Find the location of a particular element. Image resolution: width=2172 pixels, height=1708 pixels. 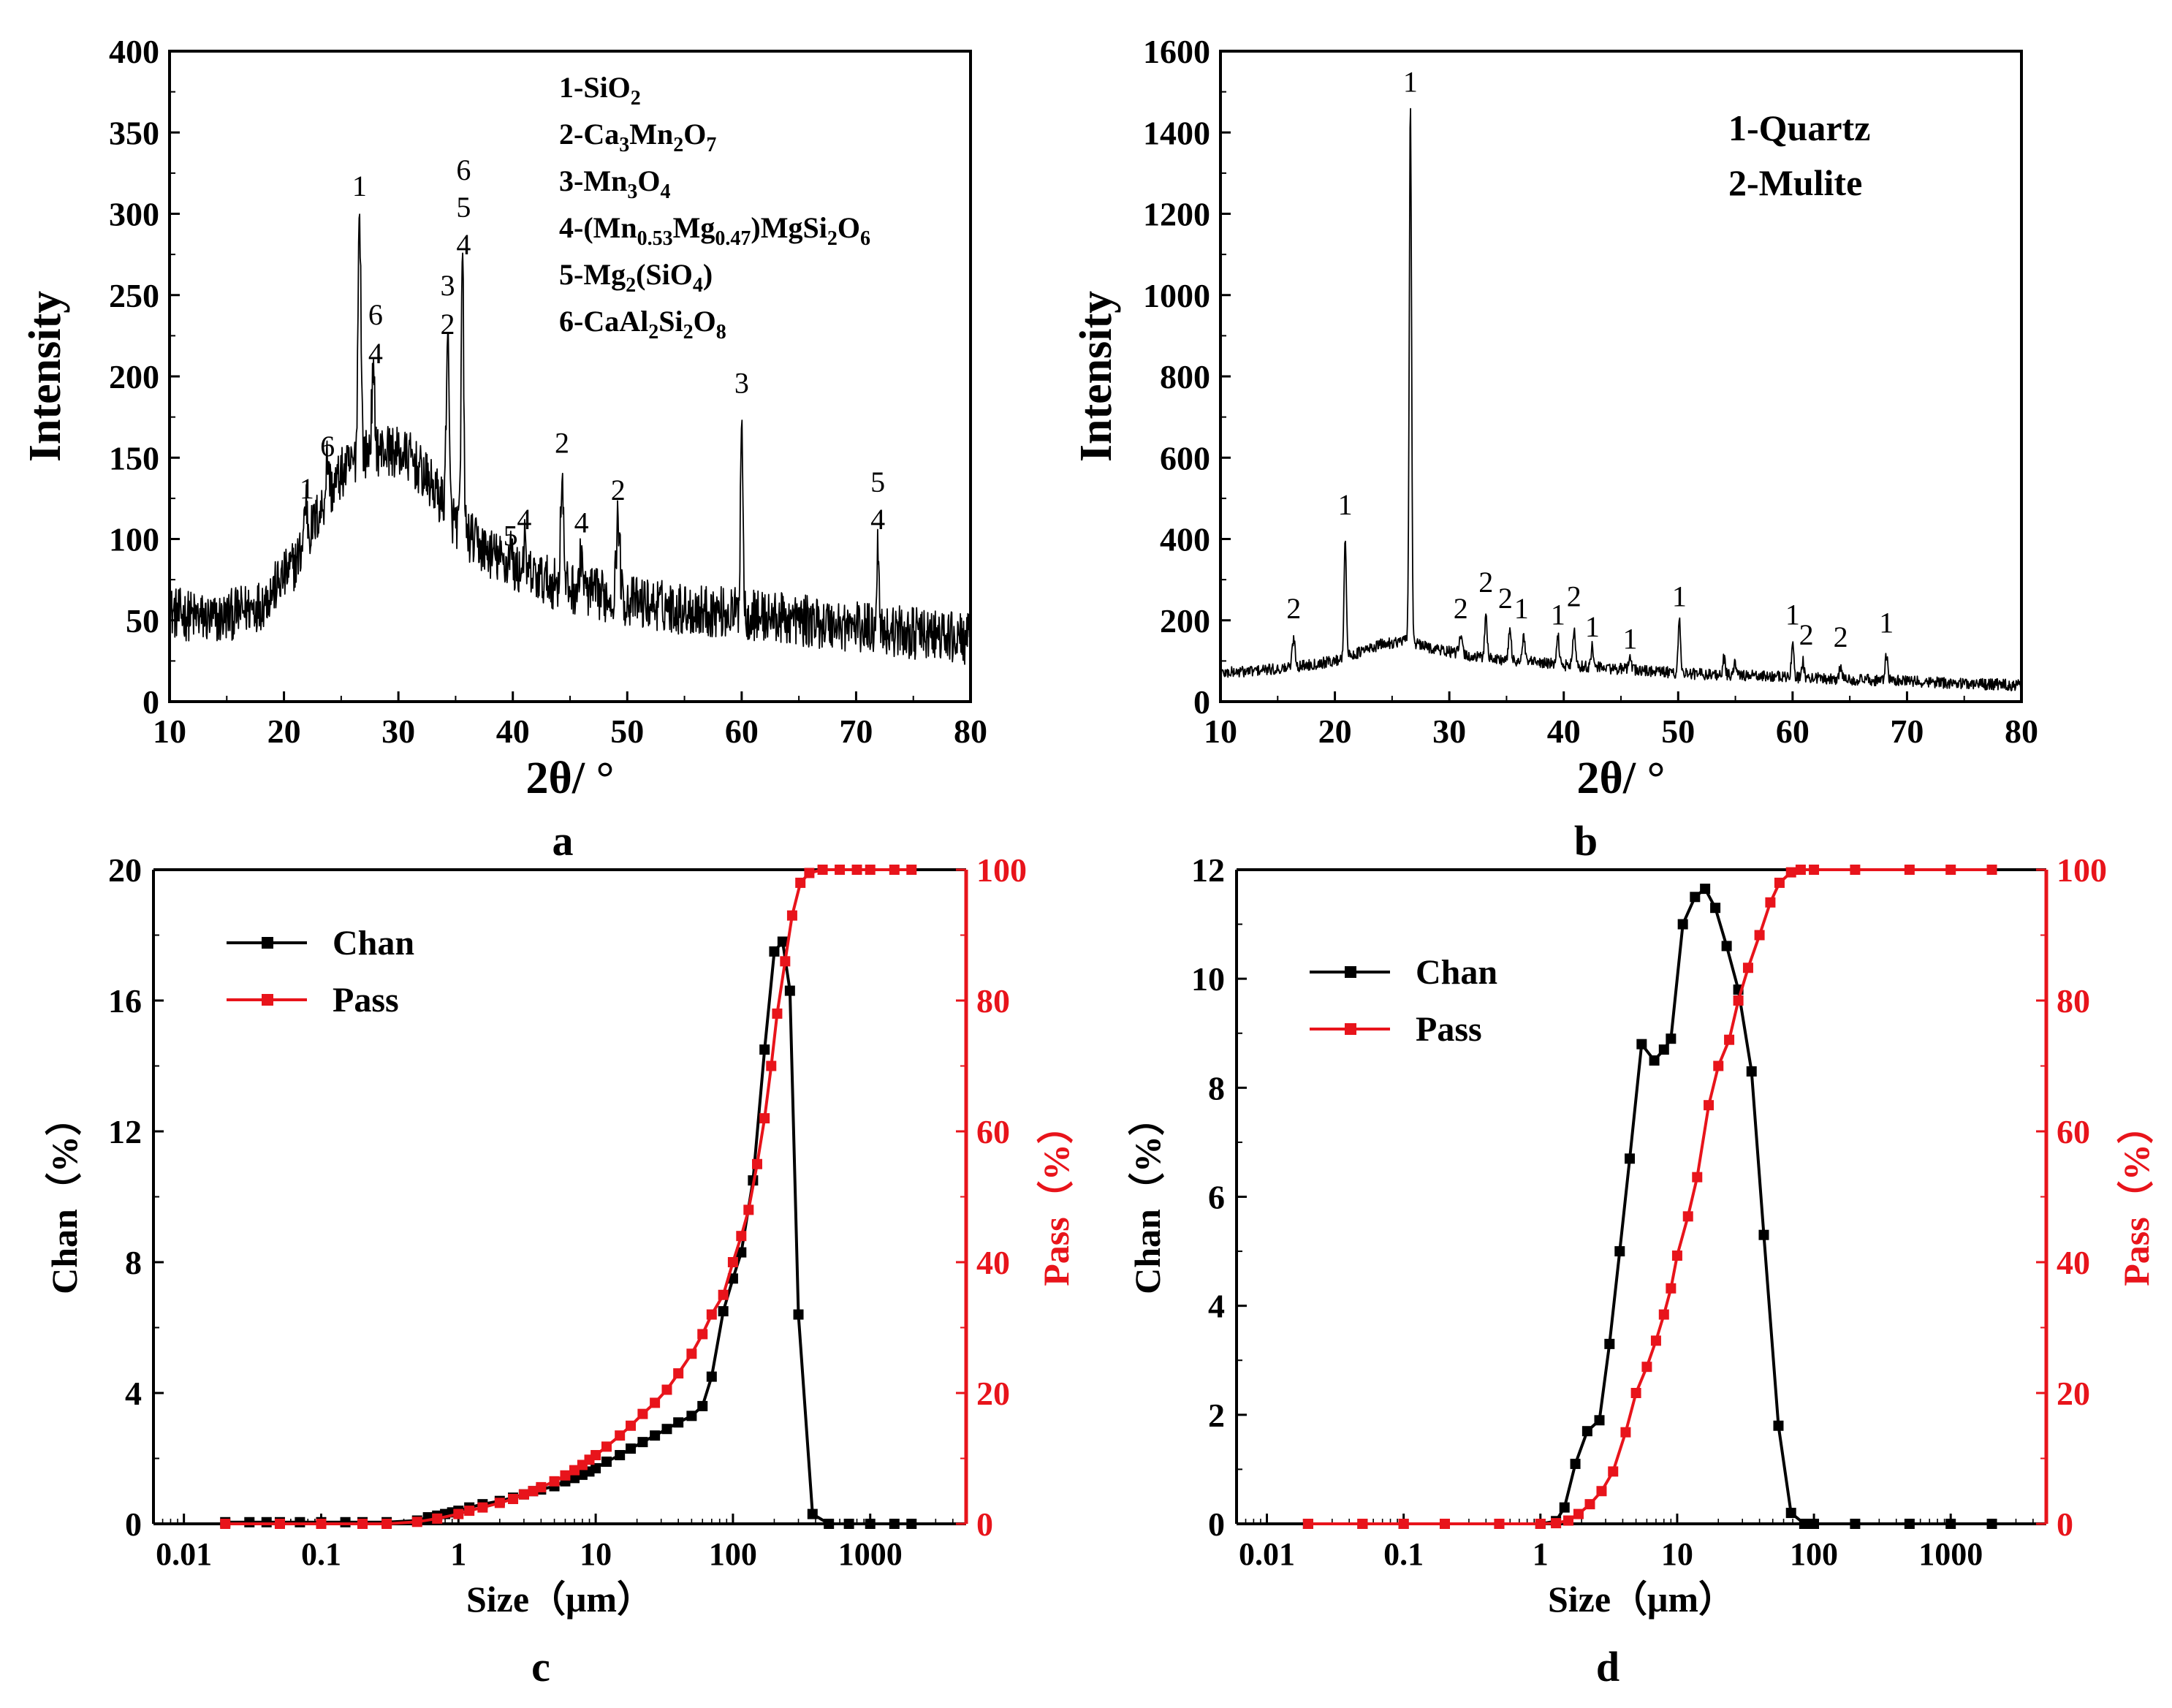

y-right-tick-label: 40 is located at coordinates (993, 1263).